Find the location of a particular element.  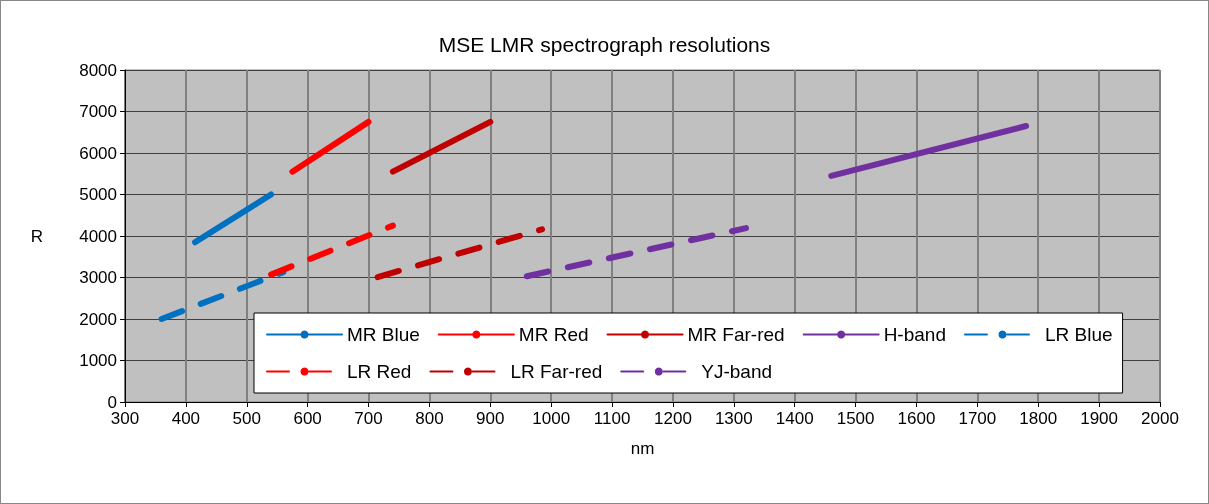

x-tick-label: 500 is located at coordinates (246, 418).